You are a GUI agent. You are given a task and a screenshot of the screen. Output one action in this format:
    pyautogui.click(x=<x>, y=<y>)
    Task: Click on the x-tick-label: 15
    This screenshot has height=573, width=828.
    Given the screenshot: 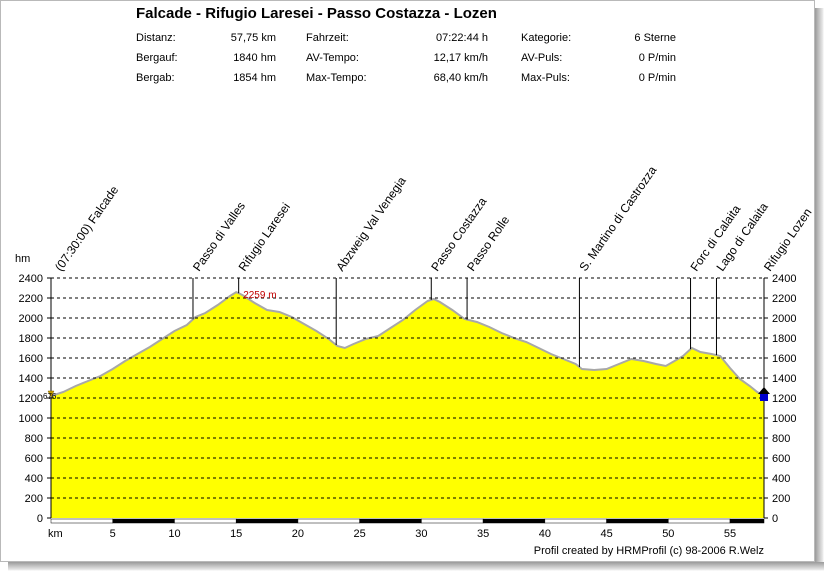 What is the action you would take?
    pyautogui.click(x=236, y=534)
    